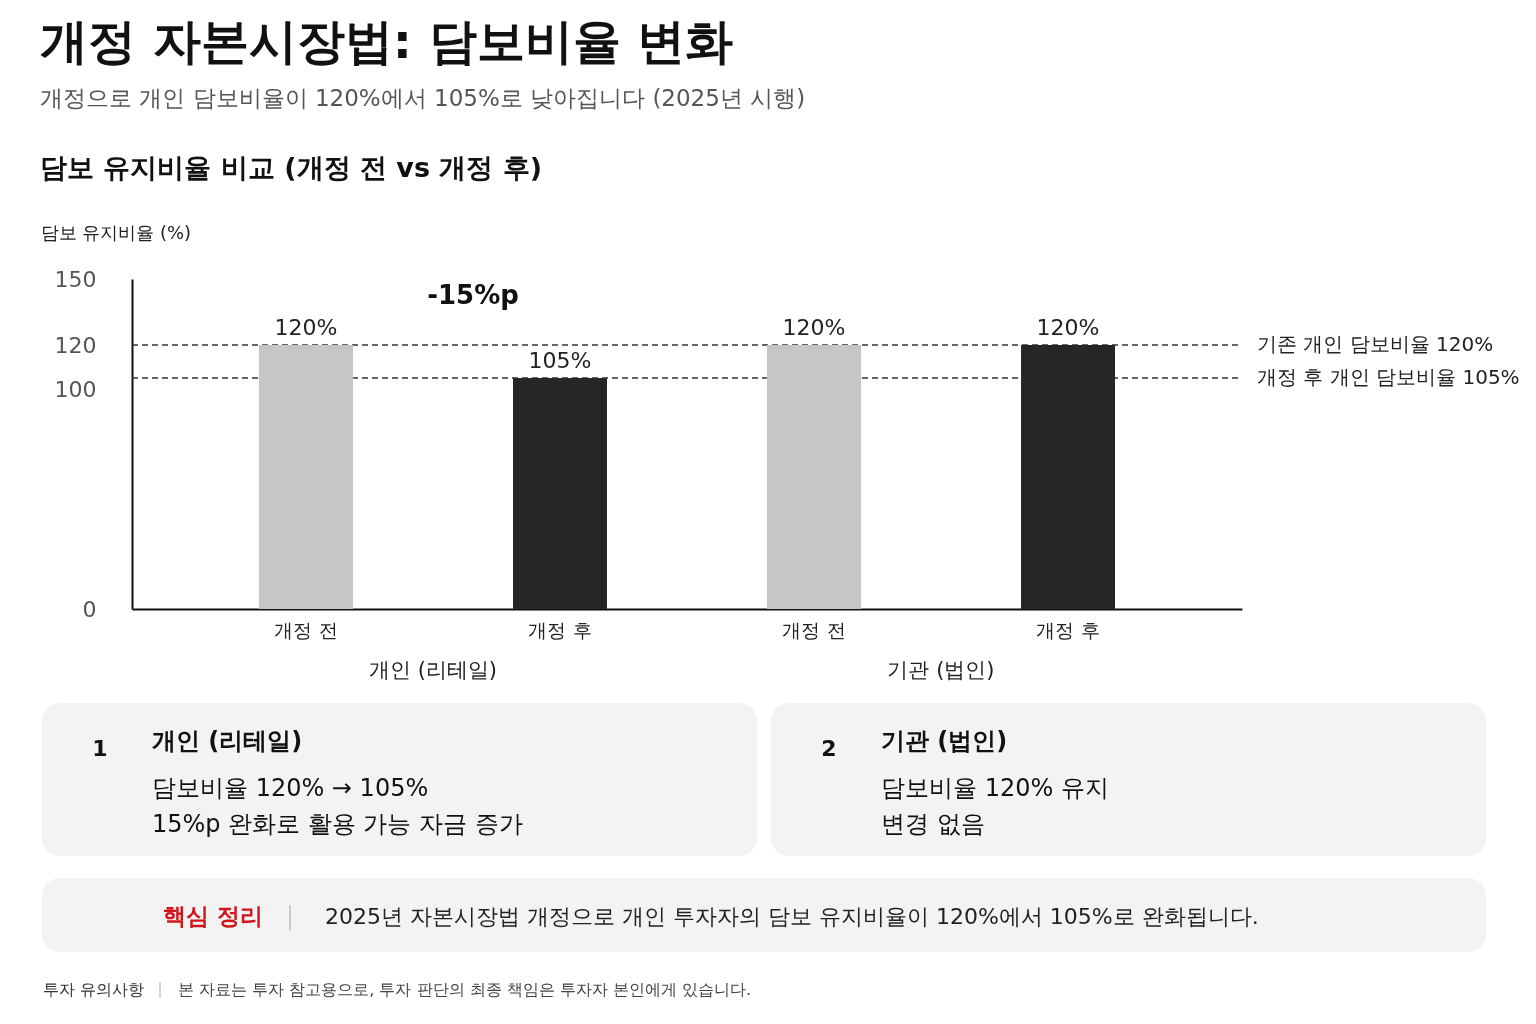 Image resolution: width=1536 pixels, height=1024 pixels. What do you see at coordinates (995, 788) in the screenshot?
I see `text: 담보비율 120% 유지` at bounding box center [995, 788].